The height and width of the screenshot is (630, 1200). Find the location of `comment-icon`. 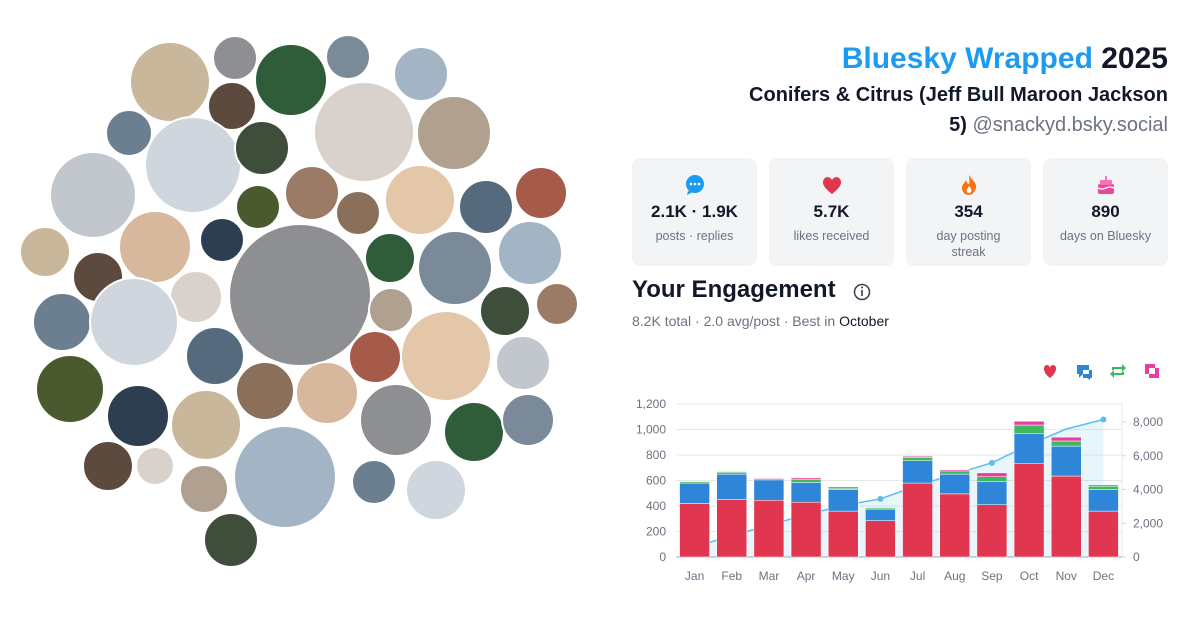

comment-icon is located at coordinates (694, 185).